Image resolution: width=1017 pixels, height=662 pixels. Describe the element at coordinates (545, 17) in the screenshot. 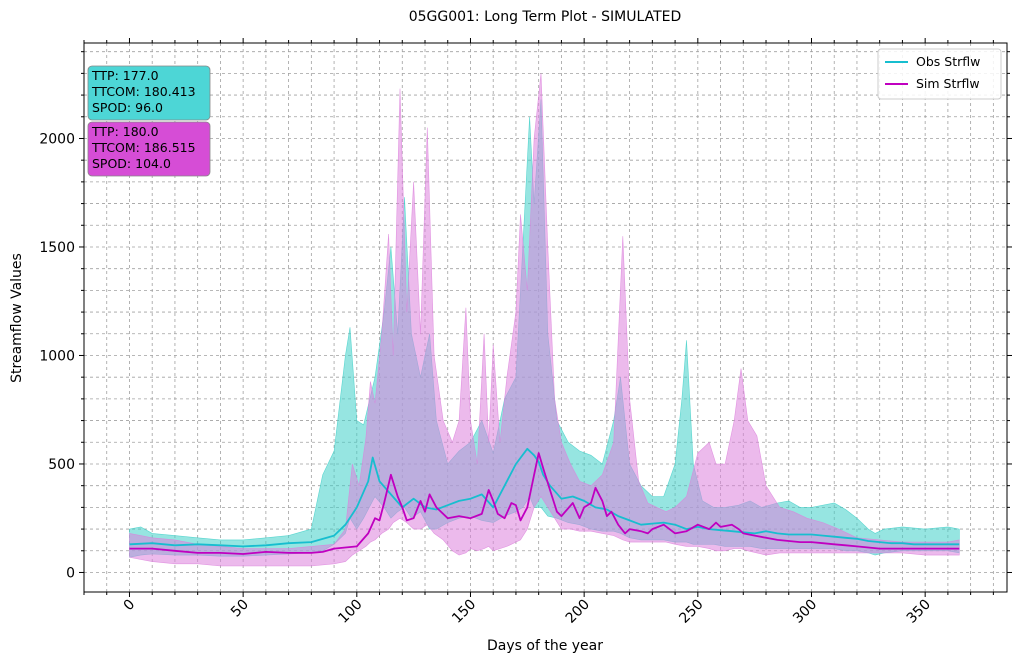

I see `chart-title: 05GG001: Long Term Plot - SIMULATED` at that location.